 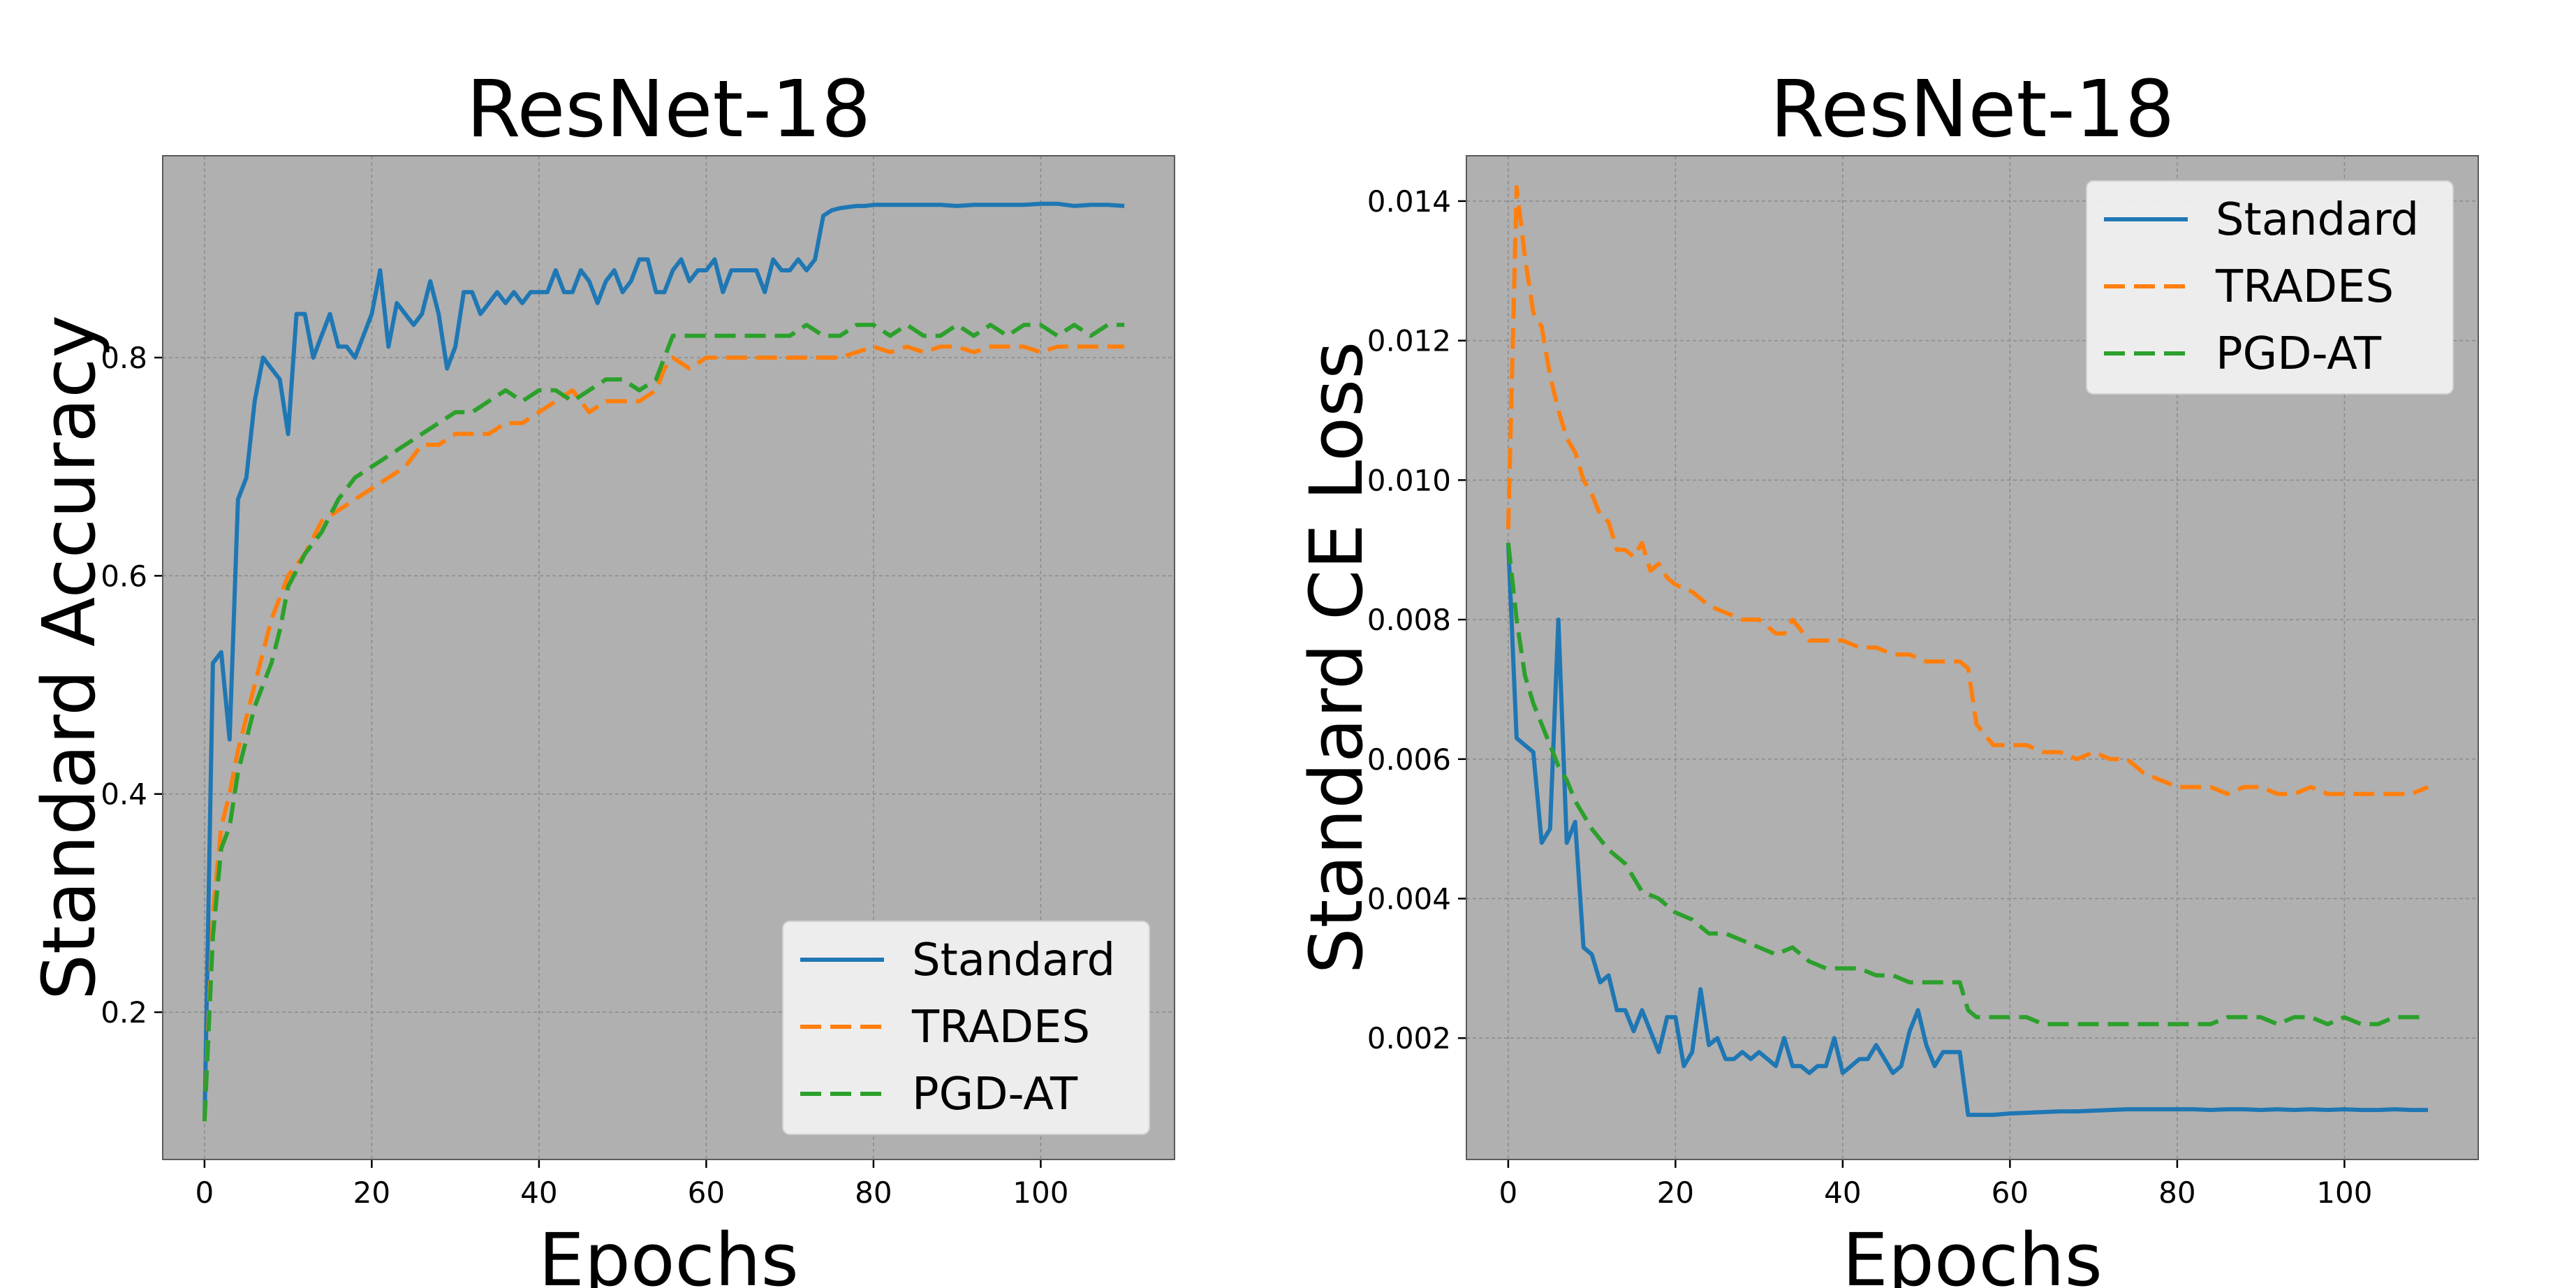 I want to click on y-tick-label: 0.8, so click(x=124, y=358).